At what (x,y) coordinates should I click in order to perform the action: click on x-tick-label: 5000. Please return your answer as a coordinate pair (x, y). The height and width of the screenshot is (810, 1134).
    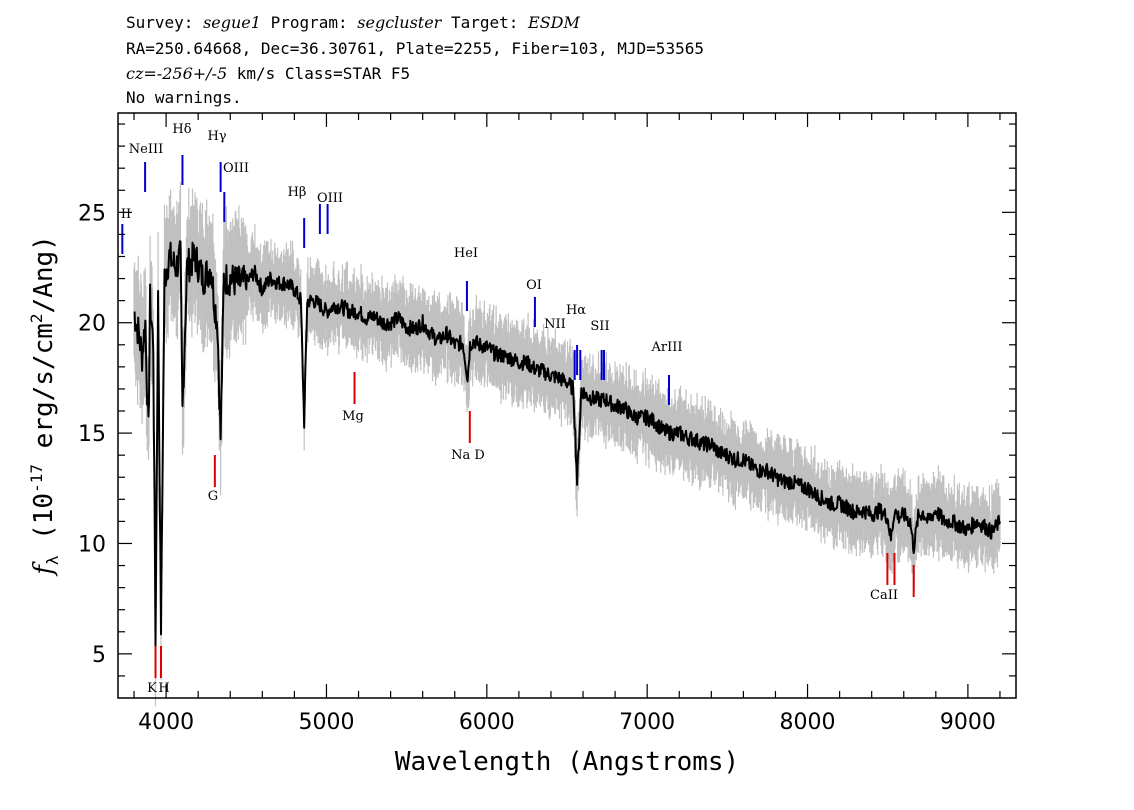
    Looking at the image, I should click on (326, 722).